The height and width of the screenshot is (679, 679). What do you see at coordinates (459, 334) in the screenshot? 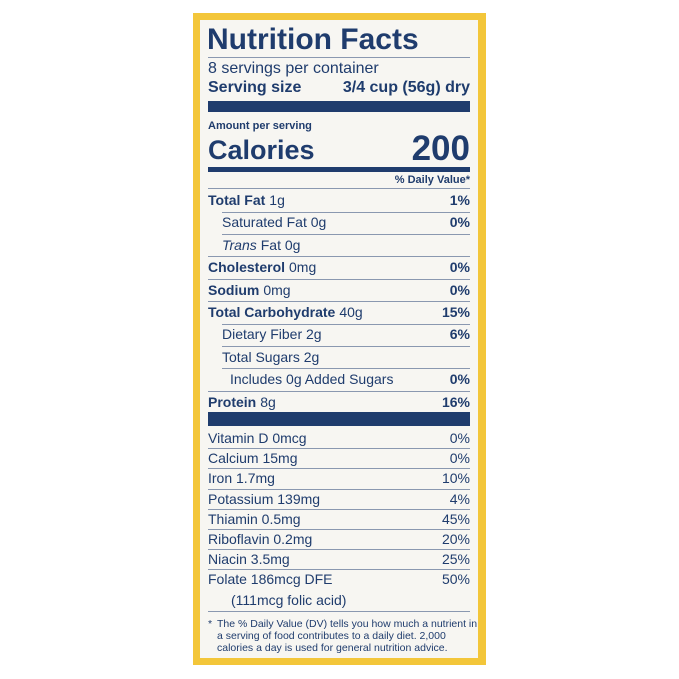
I see `nutrient-dv: 6%` at bounding box center [459, 334].